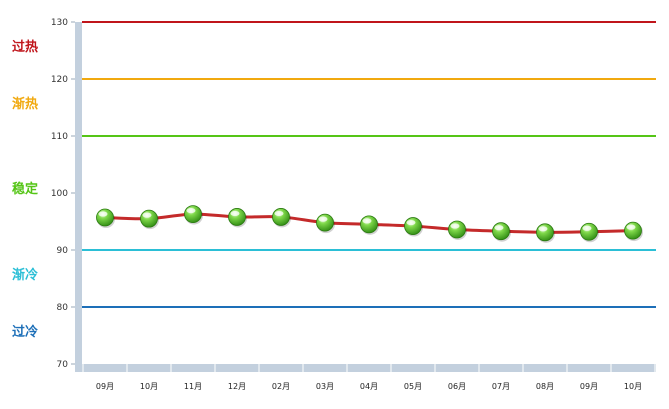 The image size is (669, 409). Describe the element at coordinates (325, 386) in the screenshot. I see `x-tick-label: 03月` at that location.